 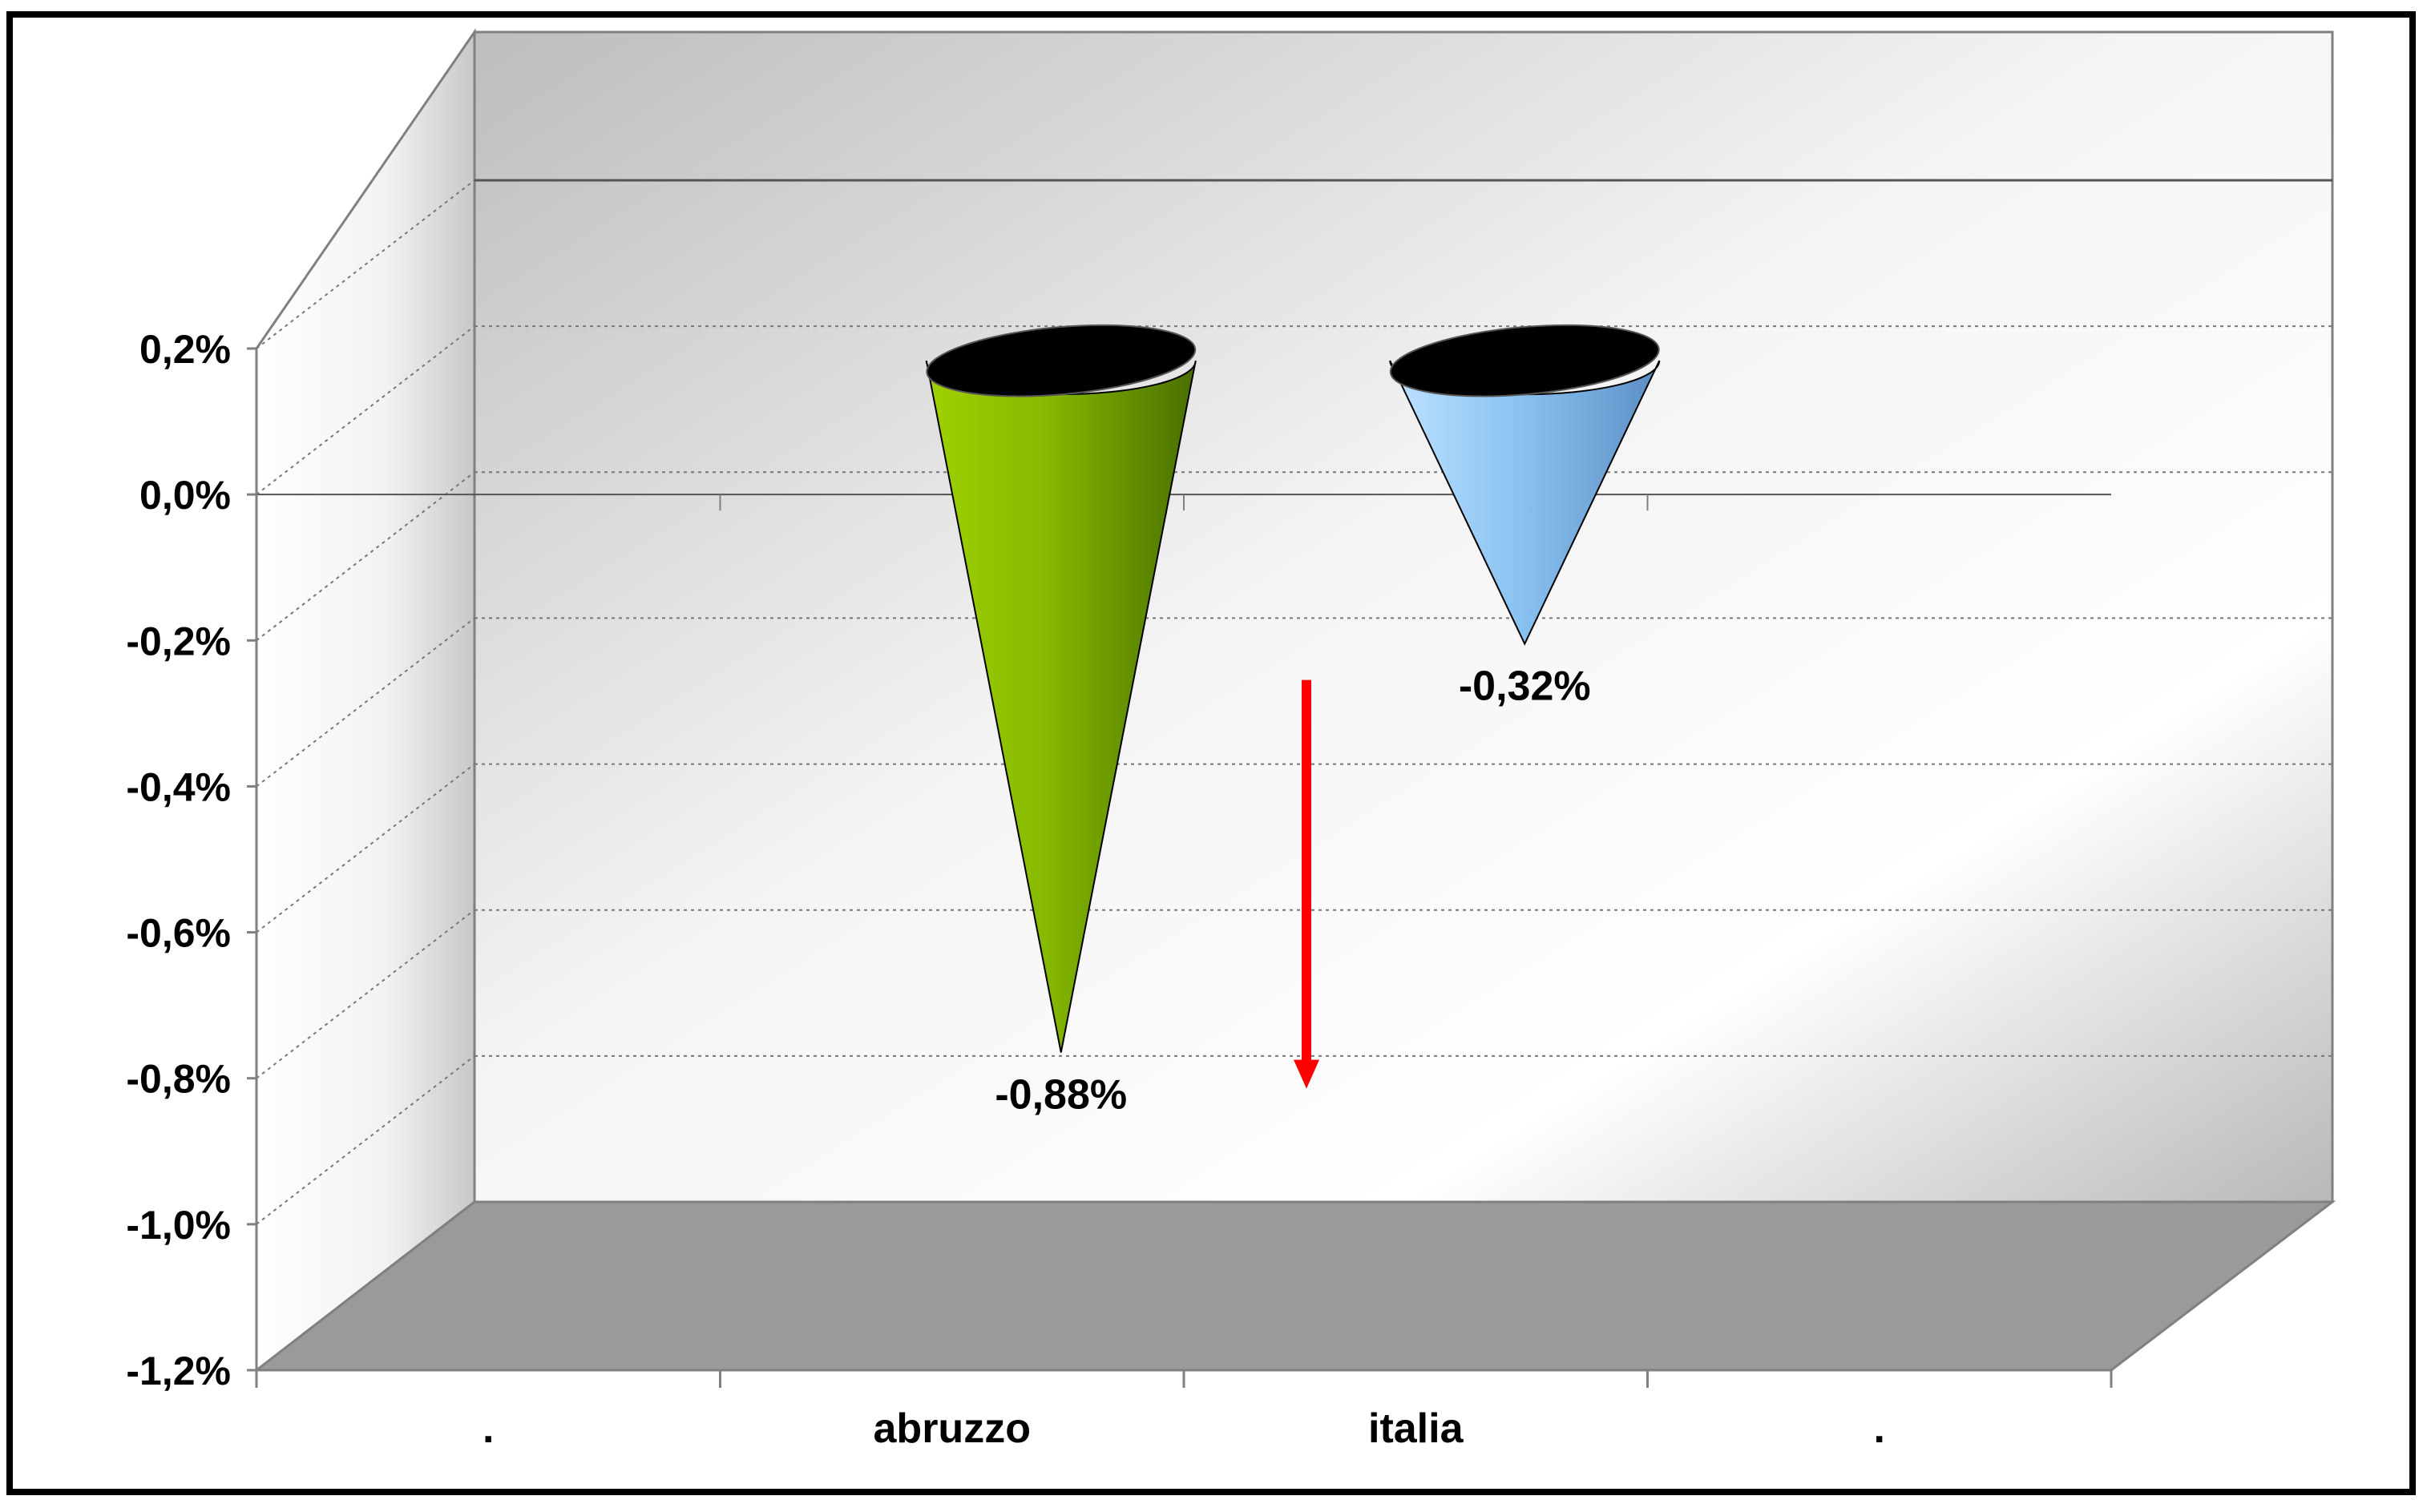 I want to click on data-label: -0,88%, so click(x=1061, y=1095).